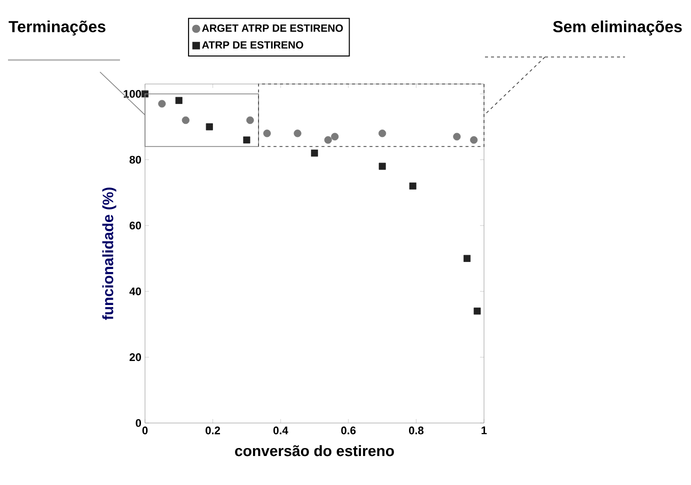 Image resolution: width=691 pixels, height=485 pixels. Describe the element at coordinates (213, 430) in the screenshot. I see `x-tick-label: 0.2` at that location.